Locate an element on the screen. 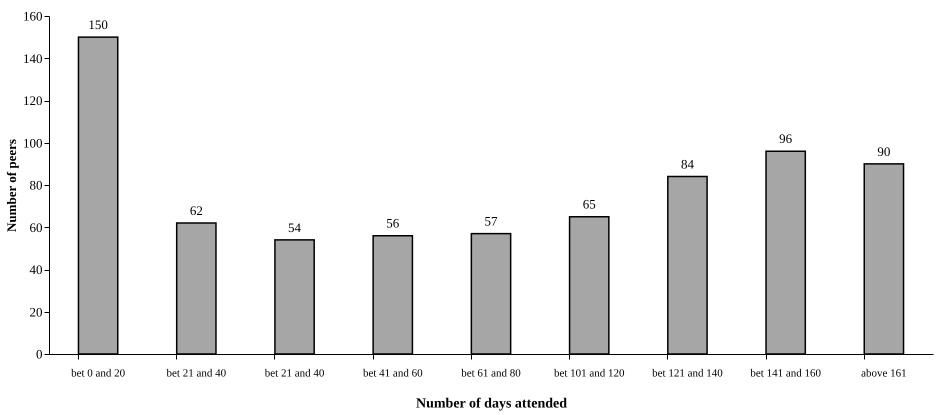 The width and height of the screenshot is (938, 415). data-label: 96 is located at coordinates (786, 138).